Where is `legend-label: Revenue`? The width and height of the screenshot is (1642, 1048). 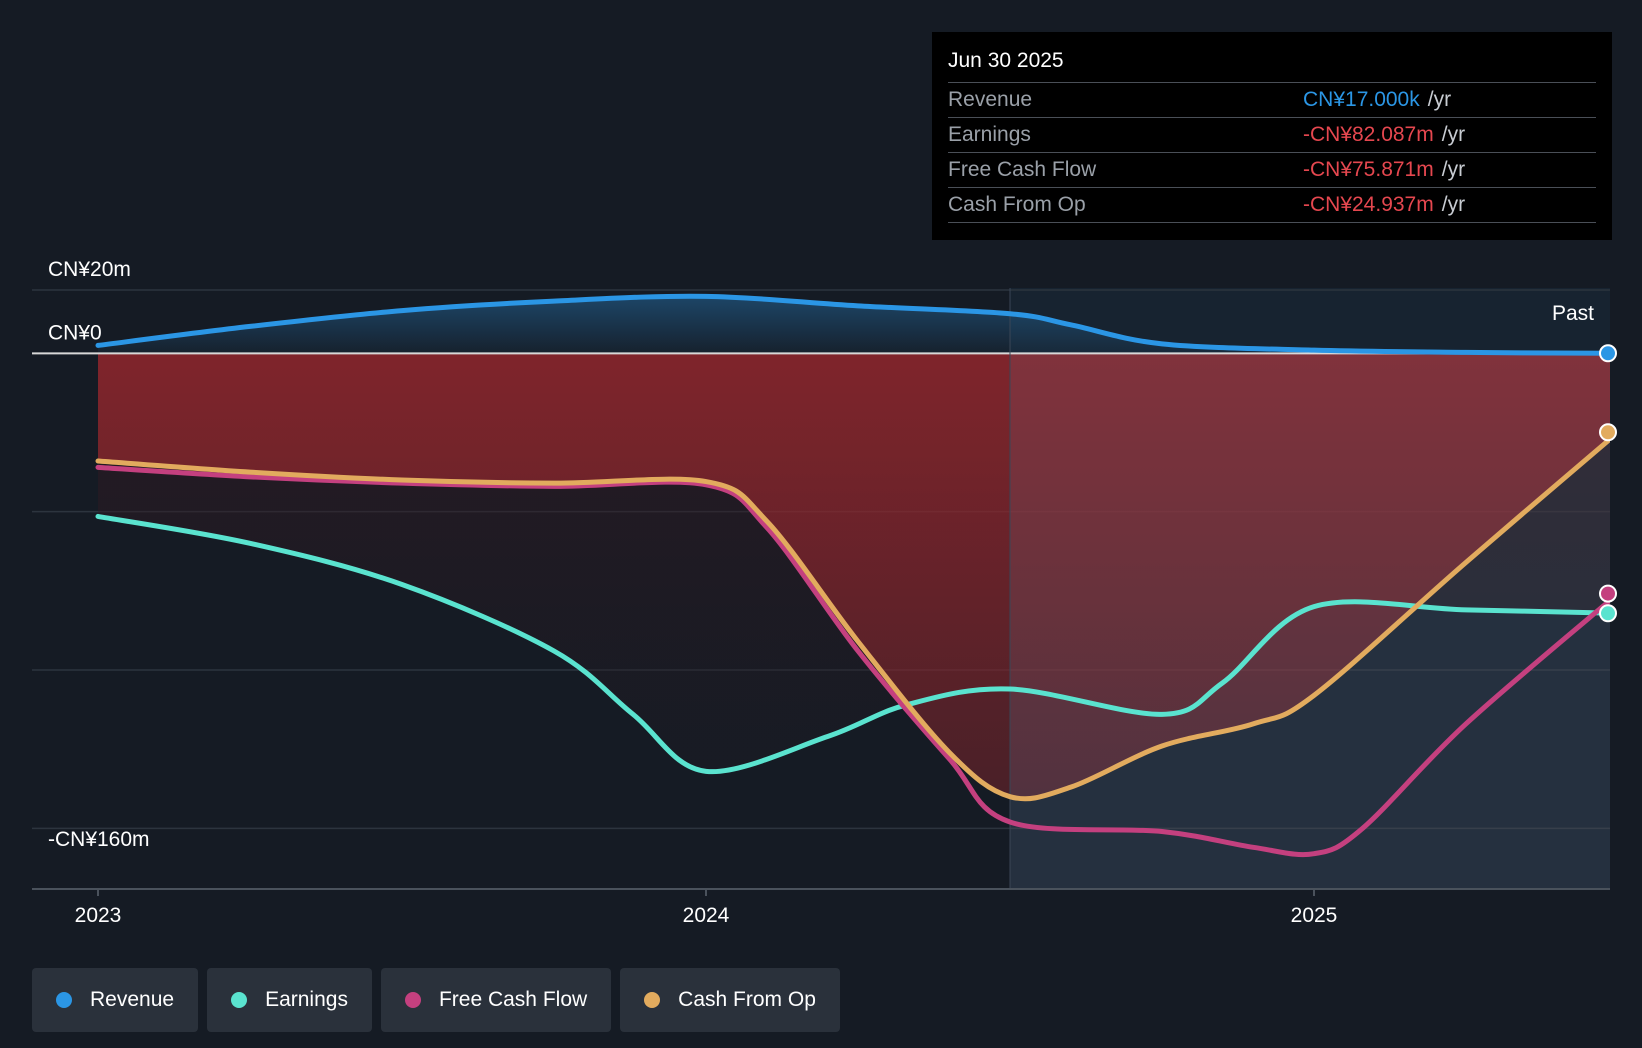
legend-label: Revenue is located at coordinates (132, 999).